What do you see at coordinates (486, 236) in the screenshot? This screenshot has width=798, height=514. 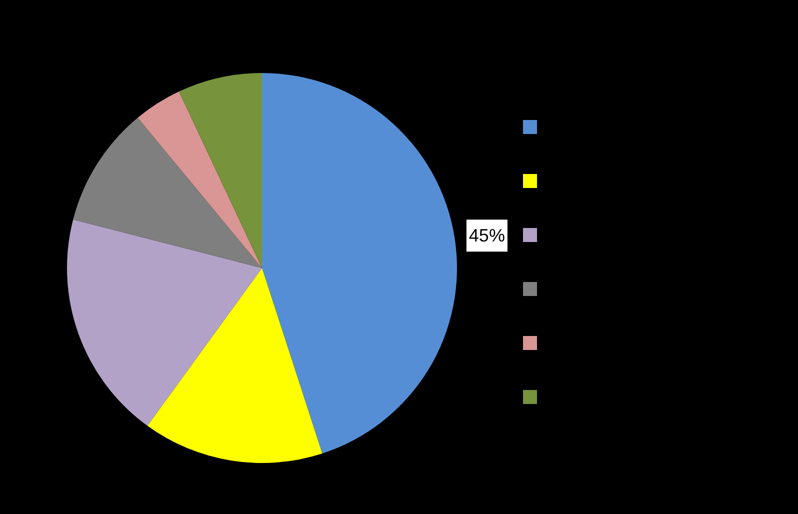 I see `data-label: 45%` at bounding box center [486, 236].